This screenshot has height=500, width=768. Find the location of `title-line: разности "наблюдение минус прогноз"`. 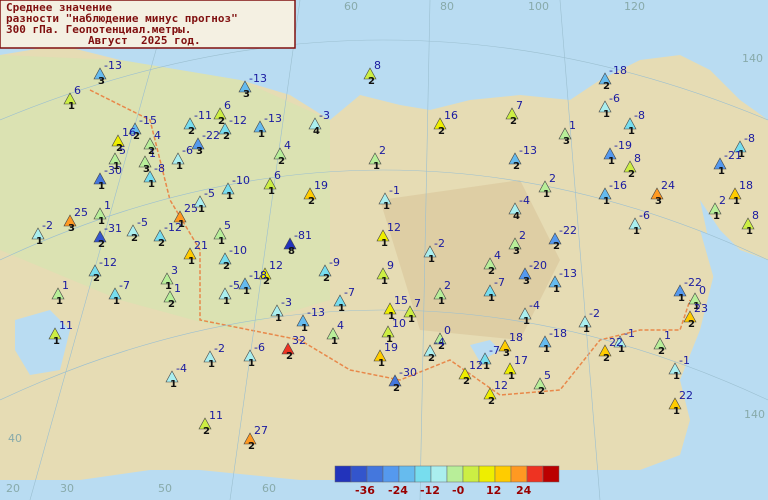

title-line: разности "наблюдение минус прогноз" is located at coordinates (122, 18).